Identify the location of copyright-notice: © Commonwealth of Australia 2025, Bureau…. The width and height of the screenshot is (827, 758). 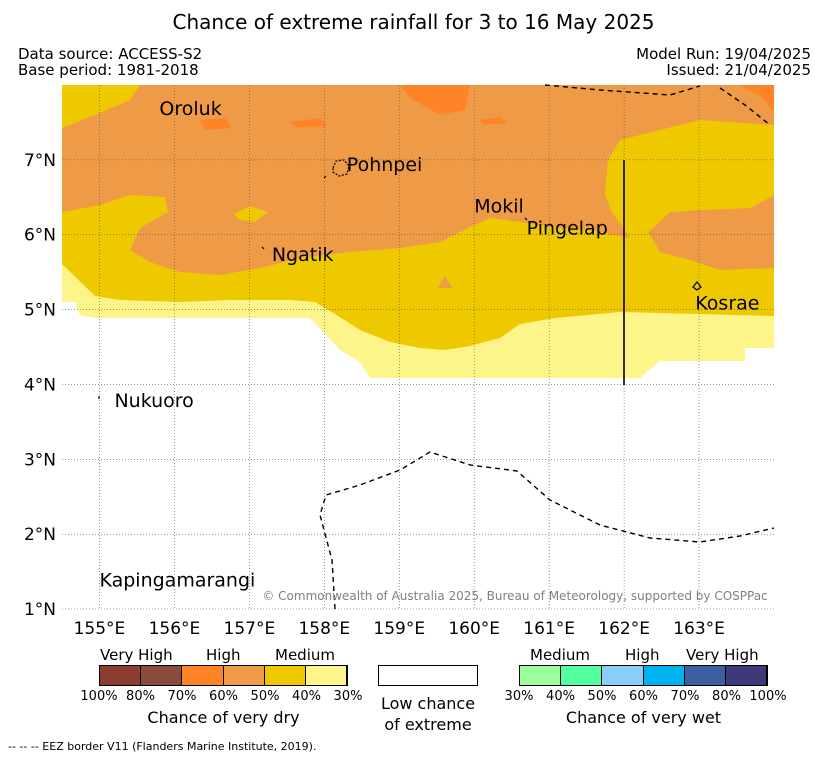
(514, 596).